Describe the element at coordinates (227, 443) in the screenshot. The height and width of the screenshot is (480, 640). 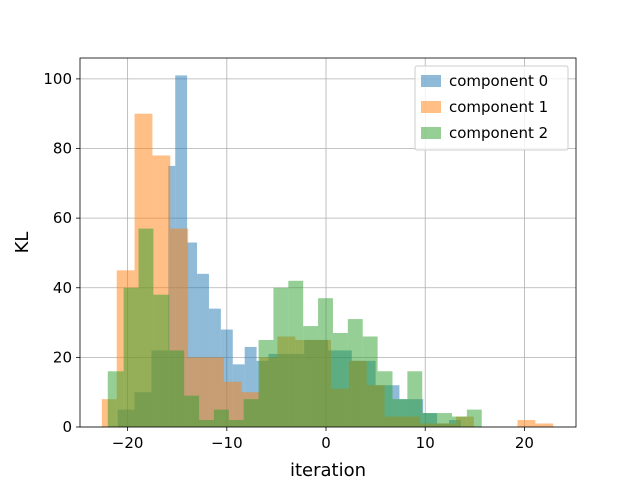
I see `x-tick-label: −10` at that location.